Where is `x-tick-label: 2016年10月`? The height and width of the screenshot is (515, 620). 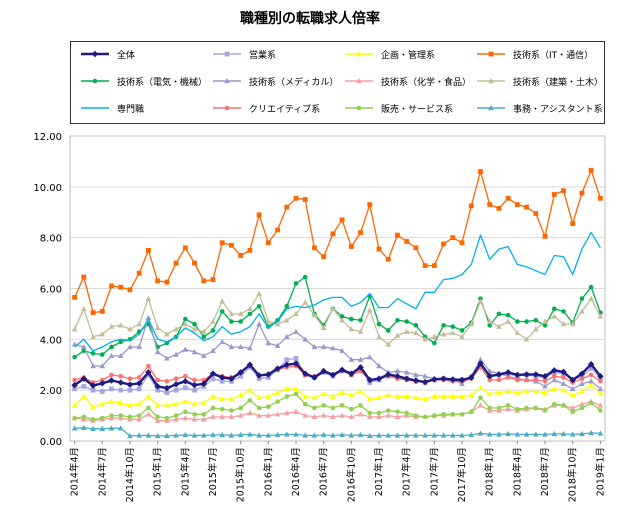
x-tick-label: 2016年10月 is located at coordinates (351, 474).